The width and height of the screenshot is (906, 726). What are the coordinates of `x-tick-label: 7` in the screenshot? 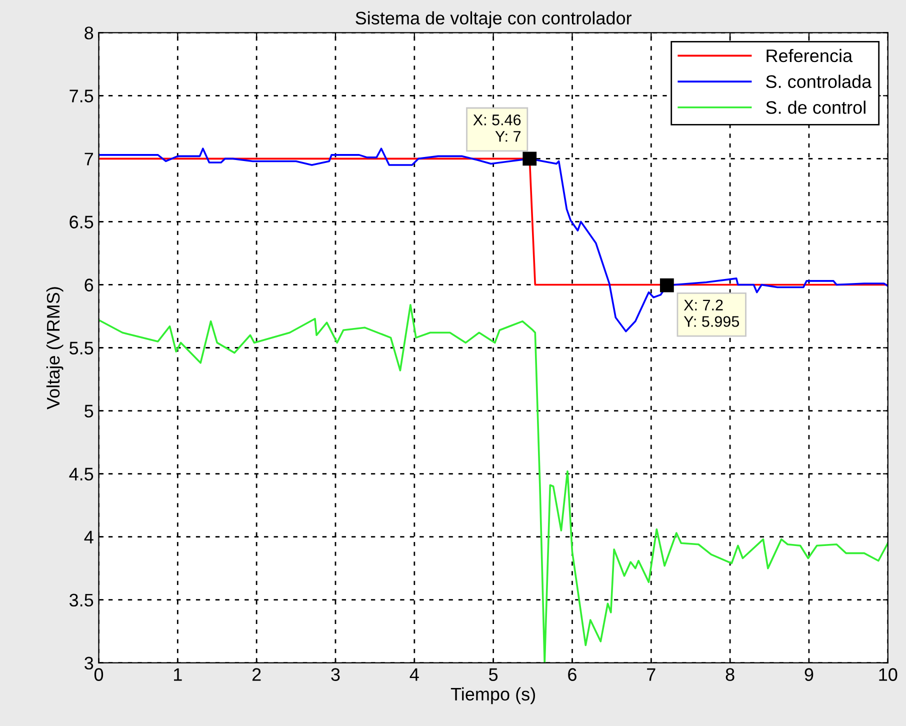 It's located at (651, 674).